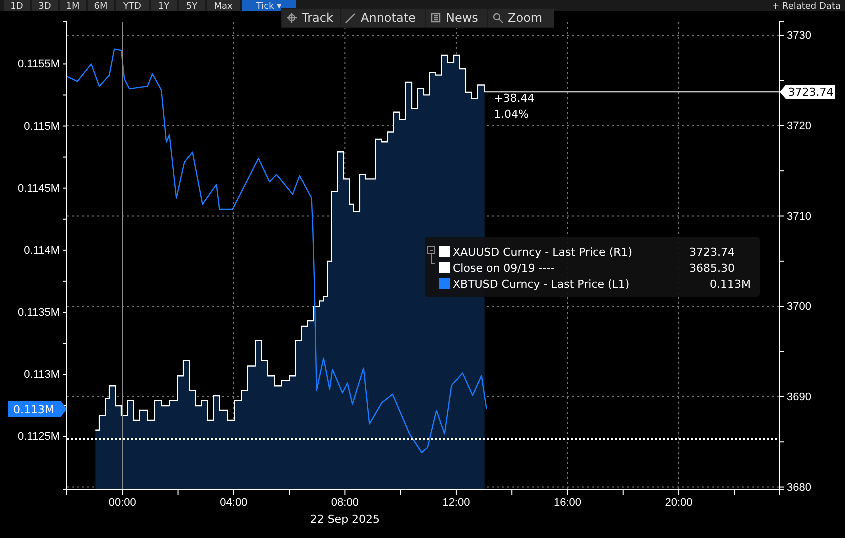  Describe the element at coordinates (224, 7) in the screenshot. I see `text: Max` at that location.